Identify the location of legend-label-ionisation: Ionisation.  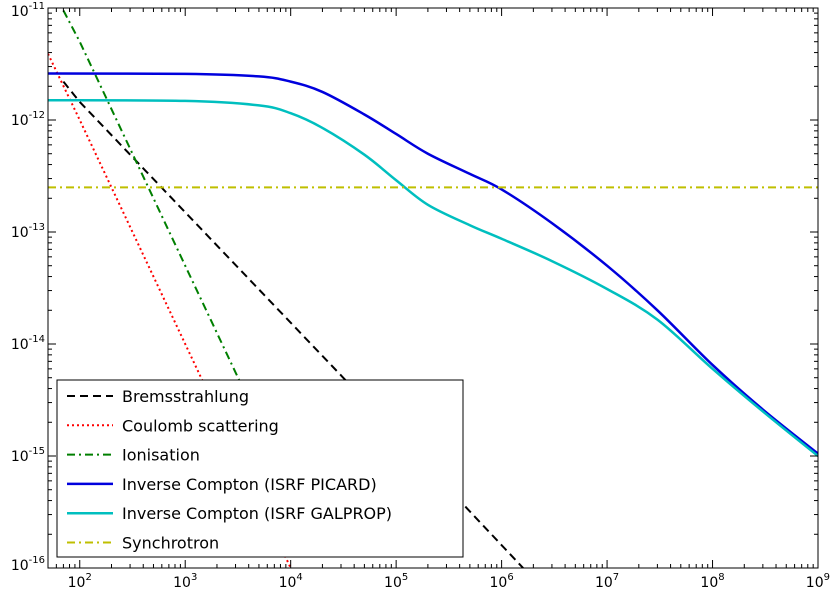
(161, 455).